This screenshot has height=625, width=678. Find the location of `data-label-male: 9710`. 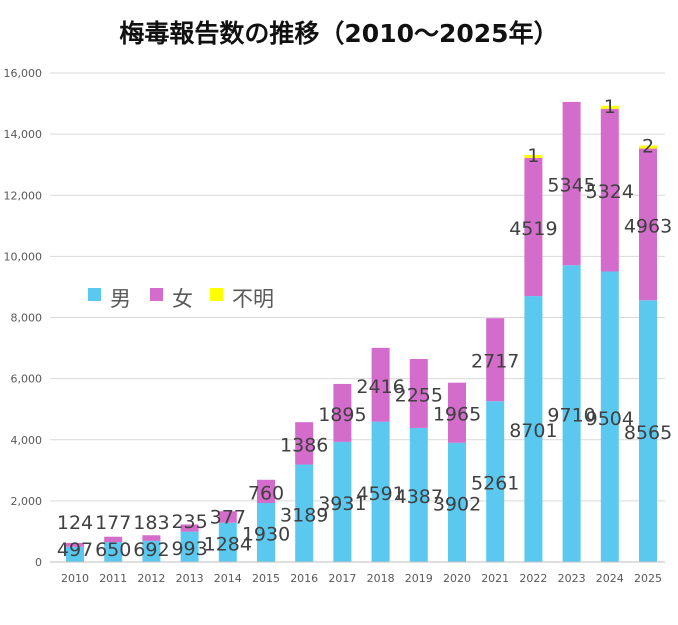

data-label-male: 9710 is located at coordinates (571, 416).